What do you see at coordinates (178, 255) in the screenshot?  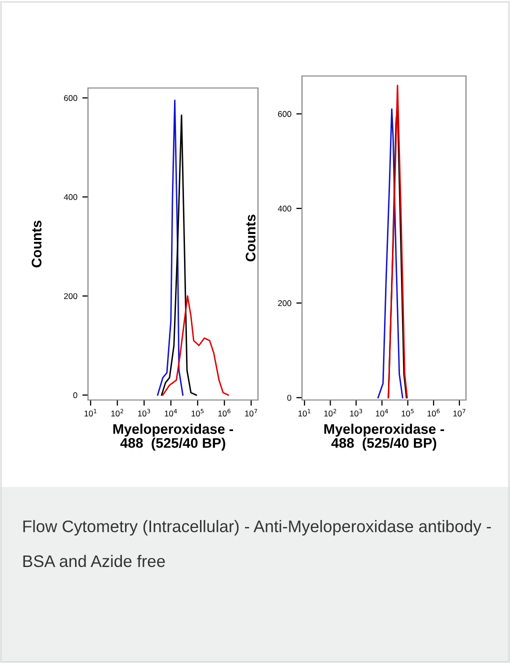 I see `line-series` at bounding box center [178, 255].